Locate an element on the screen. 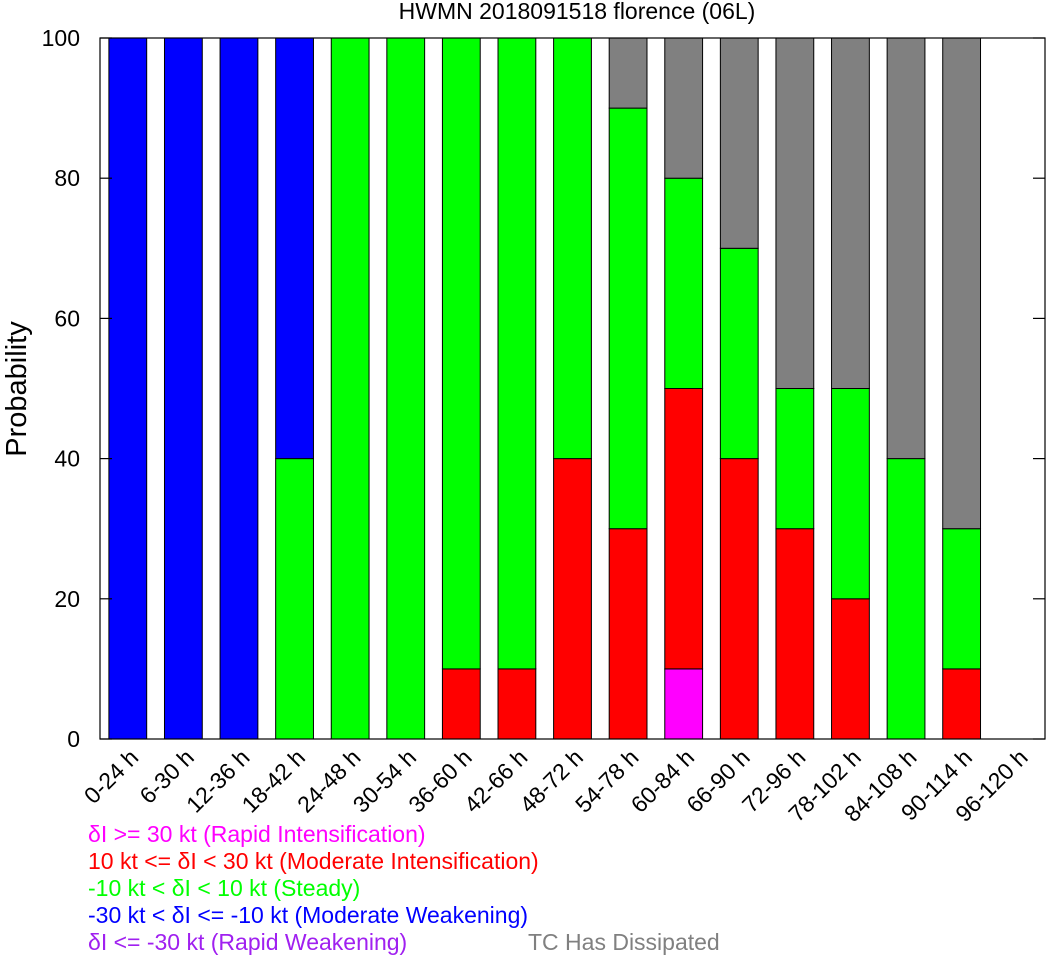 Image resolution: width=1057 pixels, height=959 pixels. legend-mw-delta: δ is located at coordinates (178, 915).